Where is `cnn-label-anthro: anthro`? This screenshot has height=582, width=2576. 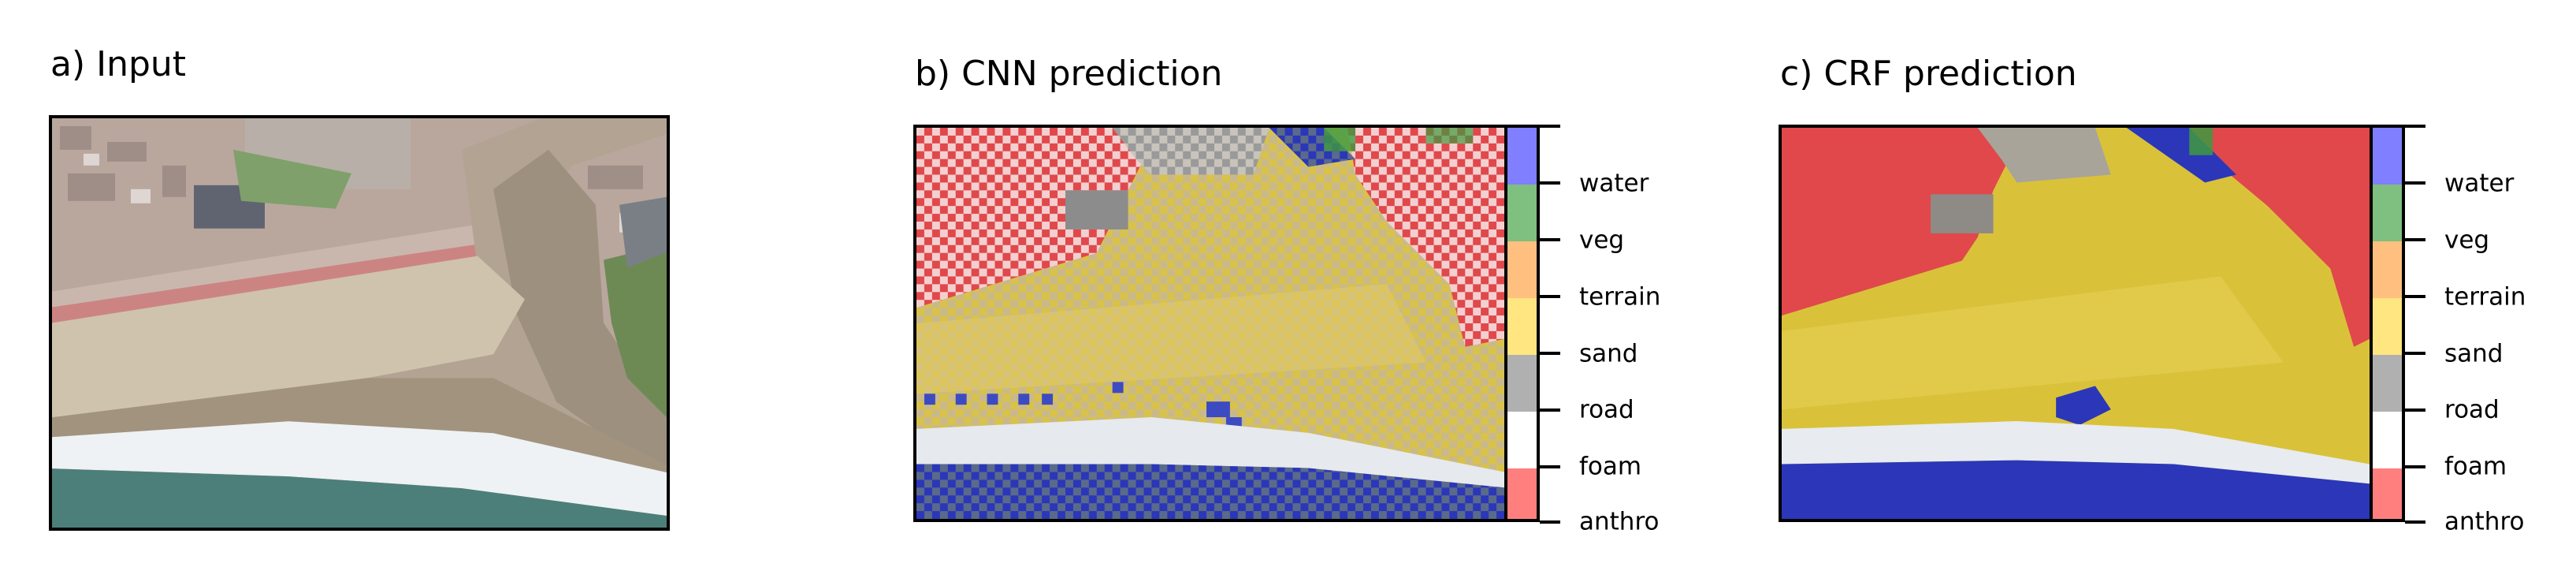 cnn-label-anthro: anthro is located at coordinates (1619, 521).